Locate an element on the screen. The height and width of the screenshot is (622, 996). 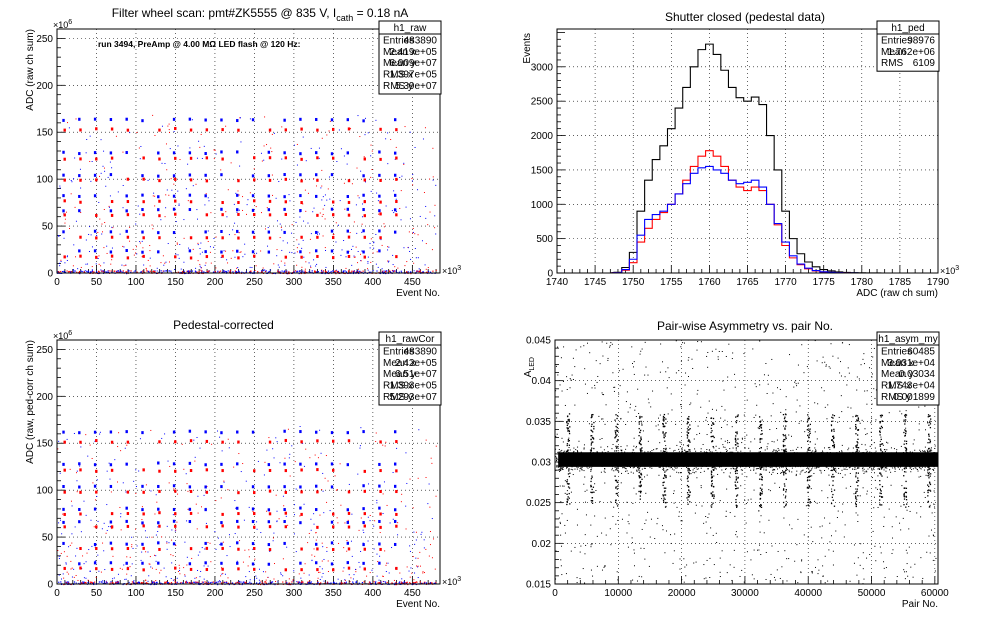
stats-value: 6.51e+07 is located at coordinates (416, 374).